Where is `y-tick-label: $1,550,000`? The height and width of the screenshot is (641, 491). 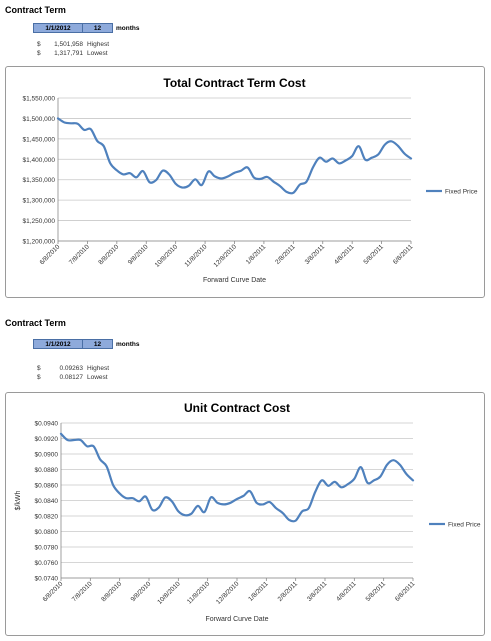
y-tick-label: $1,550,000 is located at coordinates (38, 99).